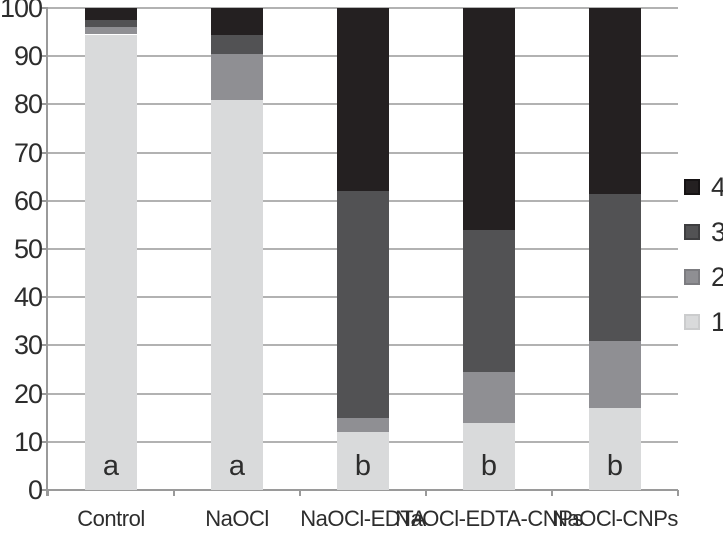 The width and height of the screenshot is (723, 538). What do you see at coordinates (237, 518) in the screenshot?
I see `category-label-NaOCl: NaOCl` at bounding box center [237, 518].